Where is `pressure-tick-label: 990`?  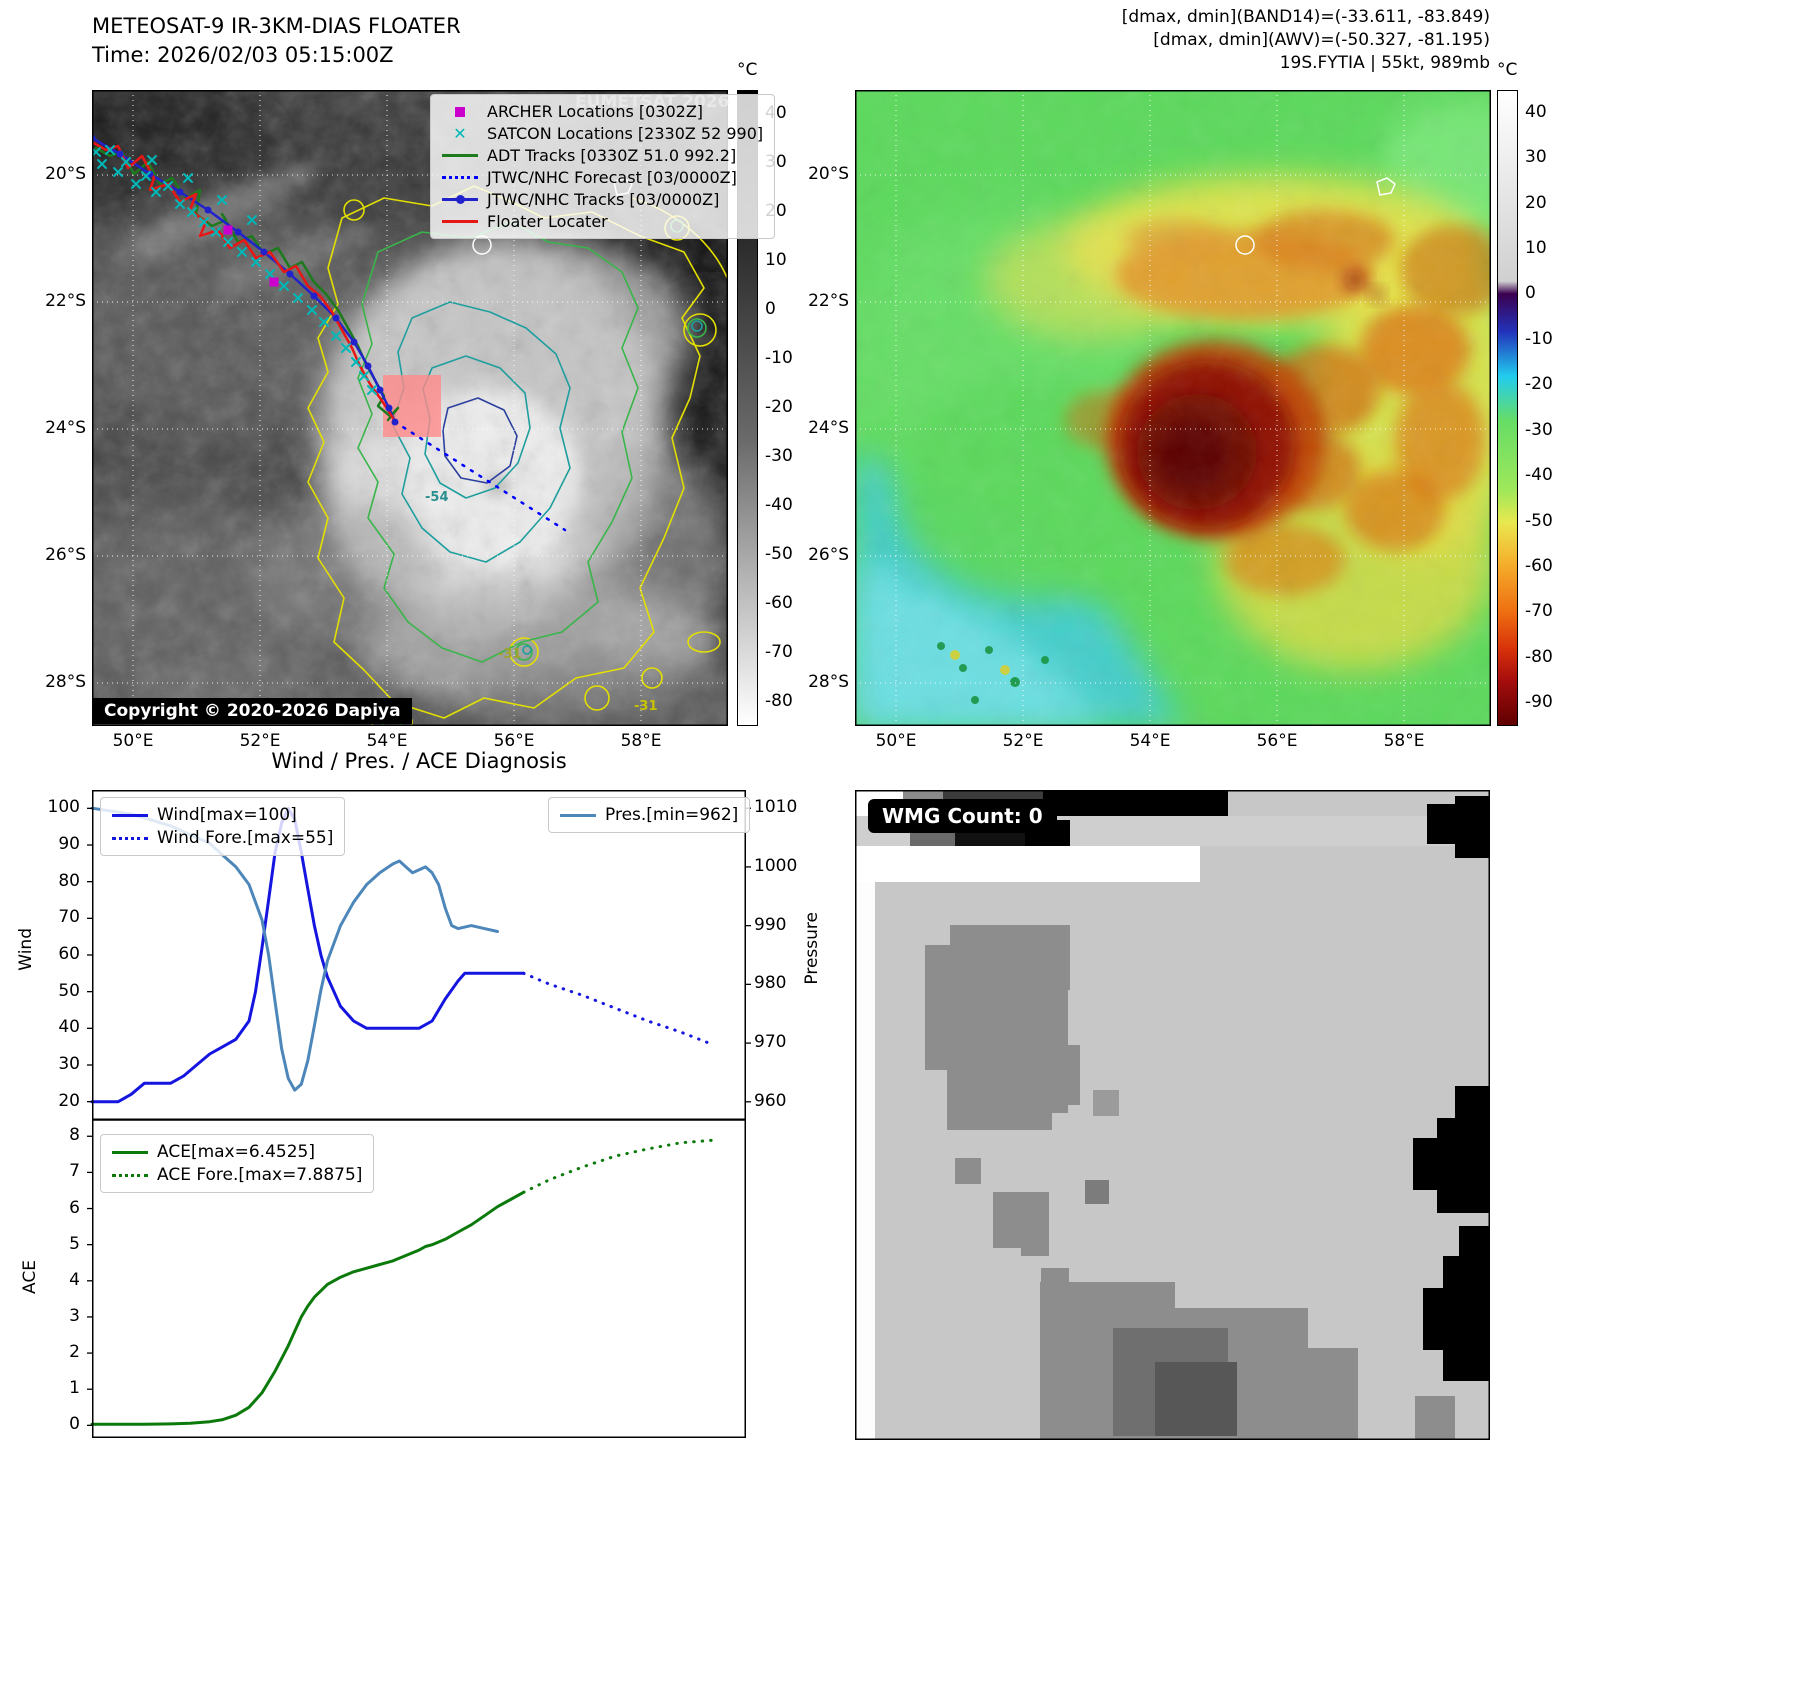 pressure-tick-label: 990 is located at coordinates (770, 924).